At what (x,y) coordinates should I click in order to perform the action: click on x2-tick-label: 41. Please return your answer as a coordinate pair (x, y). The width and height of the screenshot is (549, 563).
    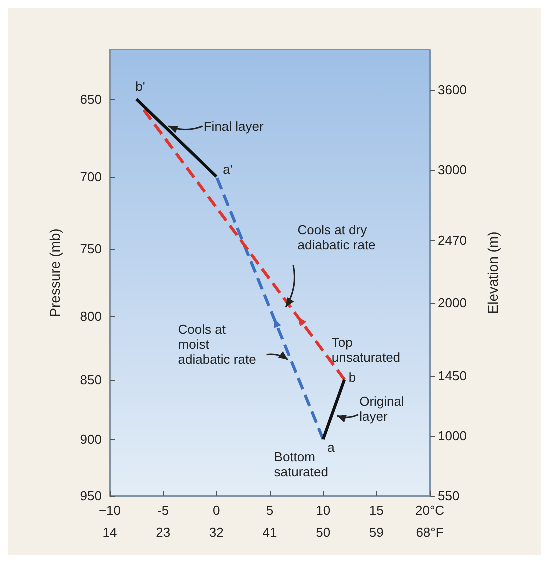
    Looking at the image, I should click on (270, 532).